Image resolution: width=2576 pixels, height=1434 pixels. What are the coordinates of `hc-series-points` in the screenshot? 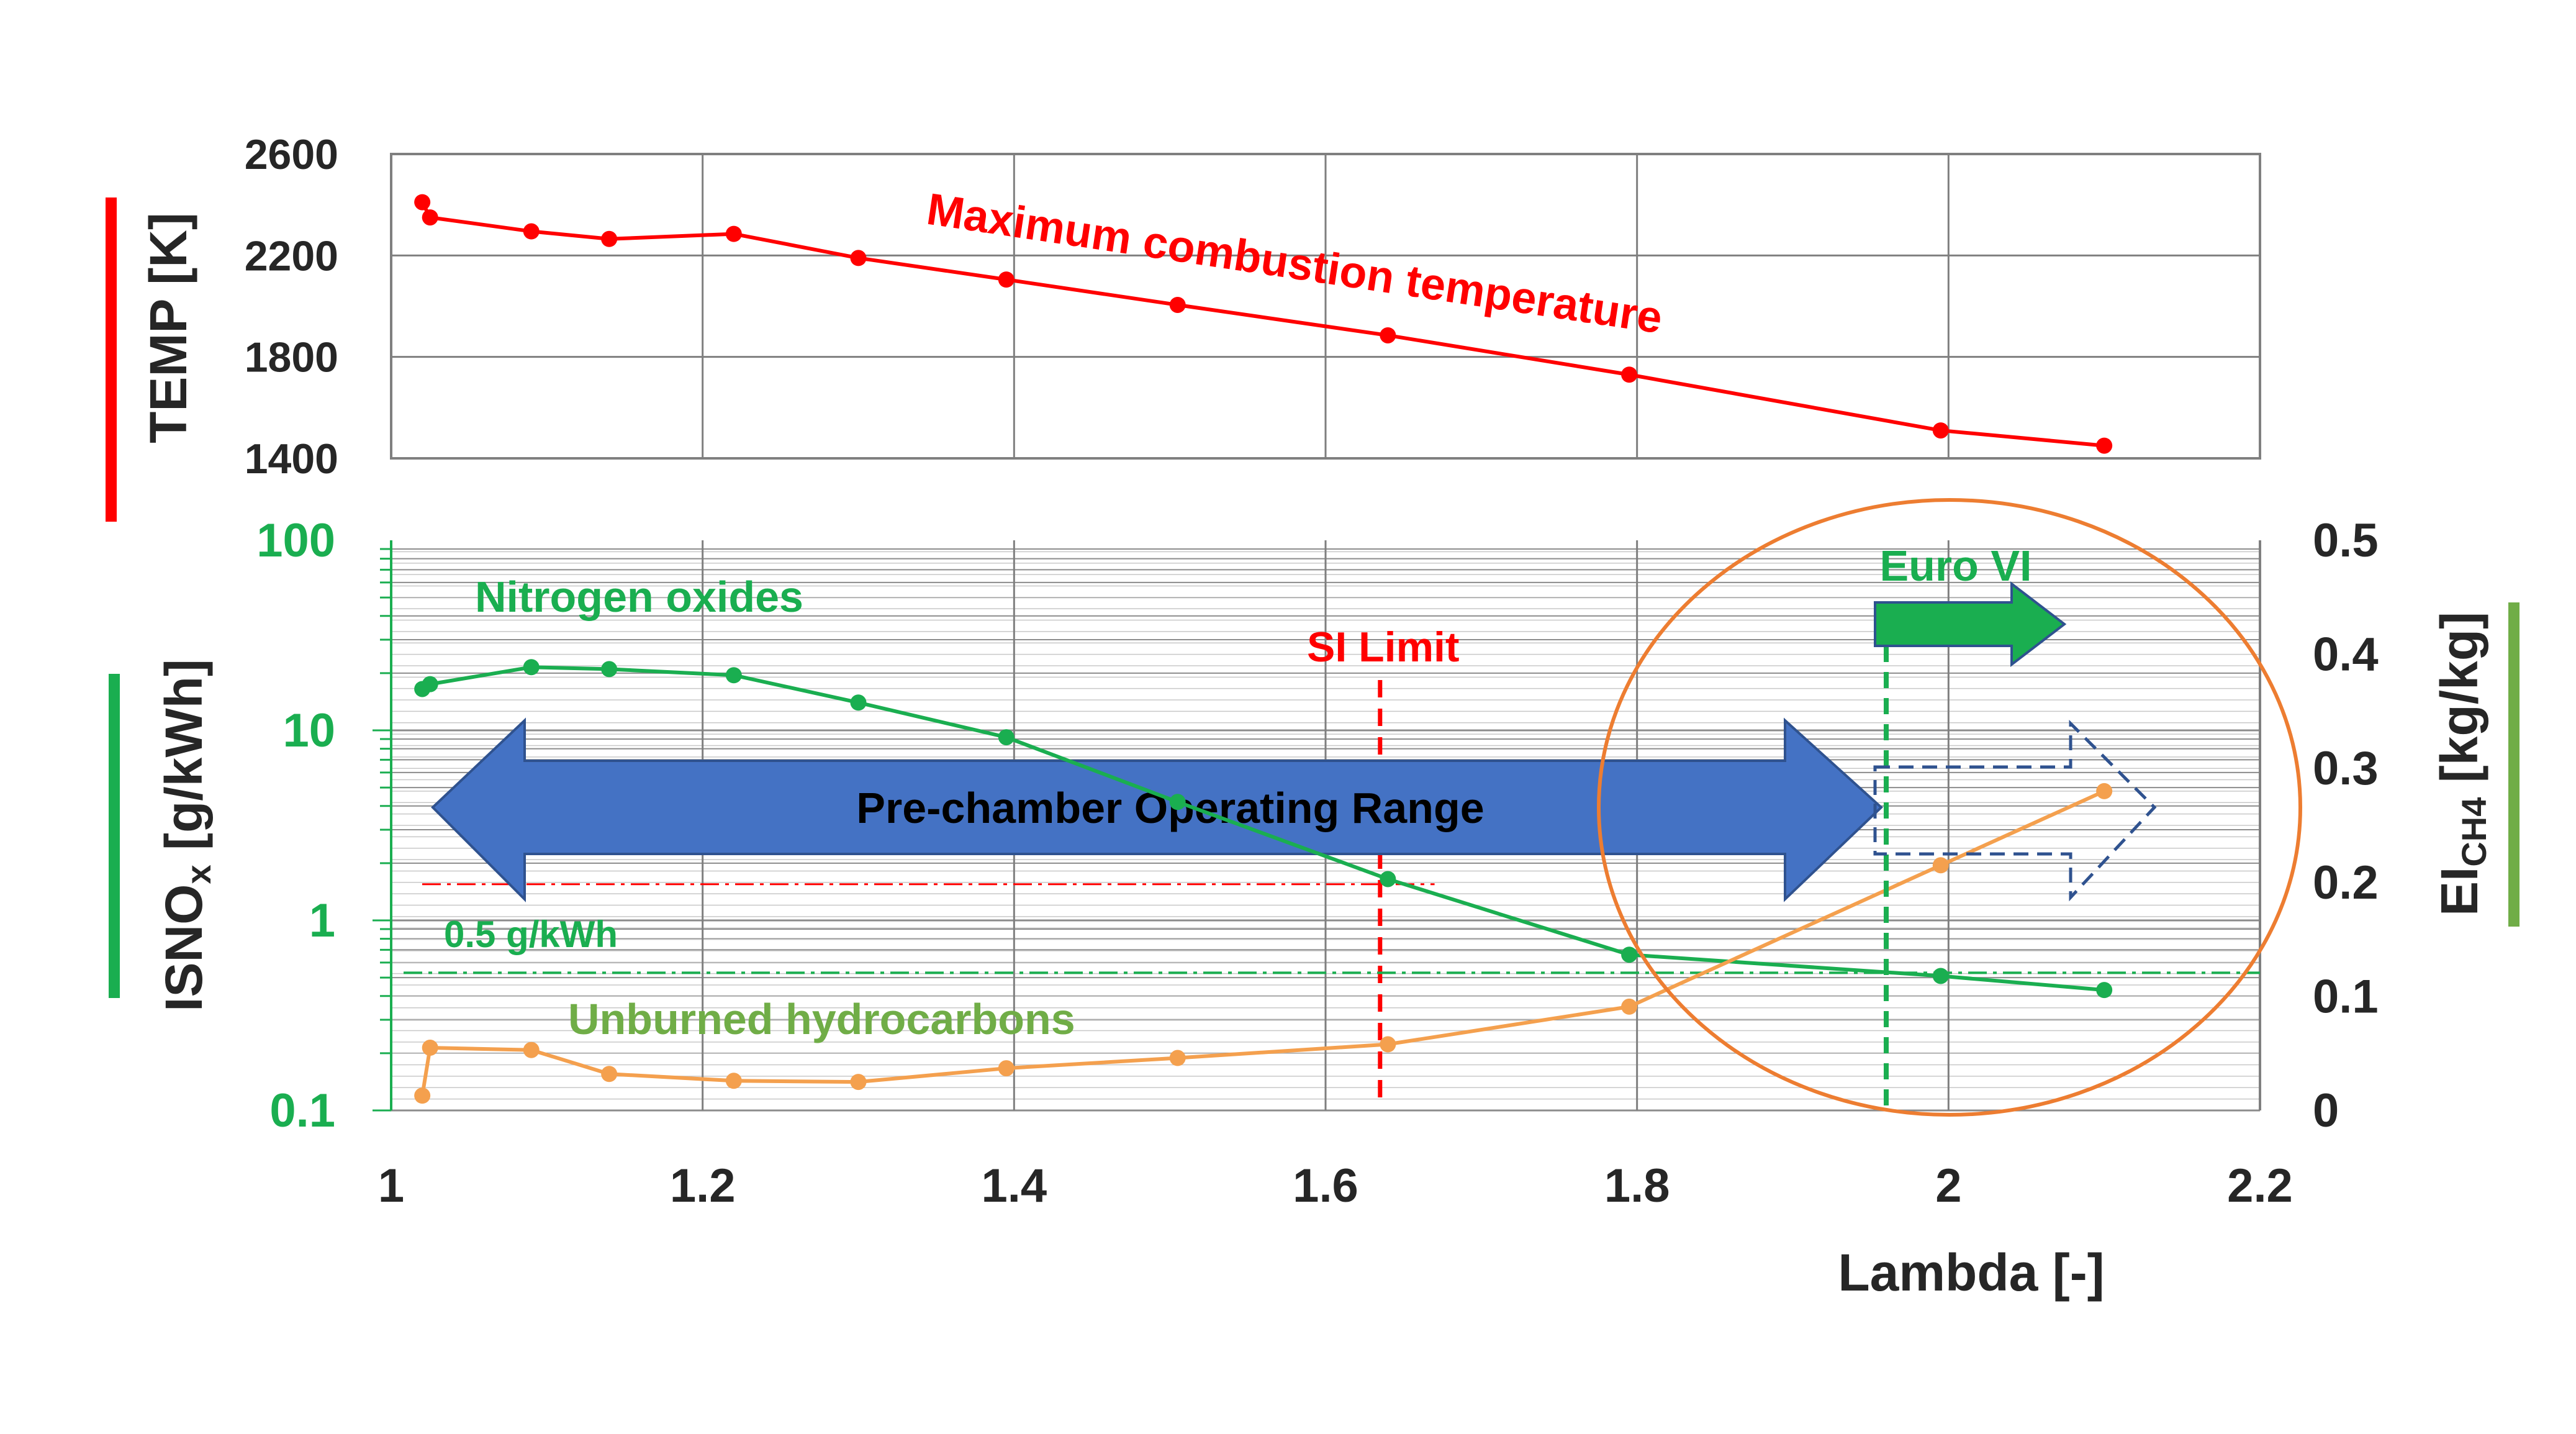 It's located at (1263, 943).